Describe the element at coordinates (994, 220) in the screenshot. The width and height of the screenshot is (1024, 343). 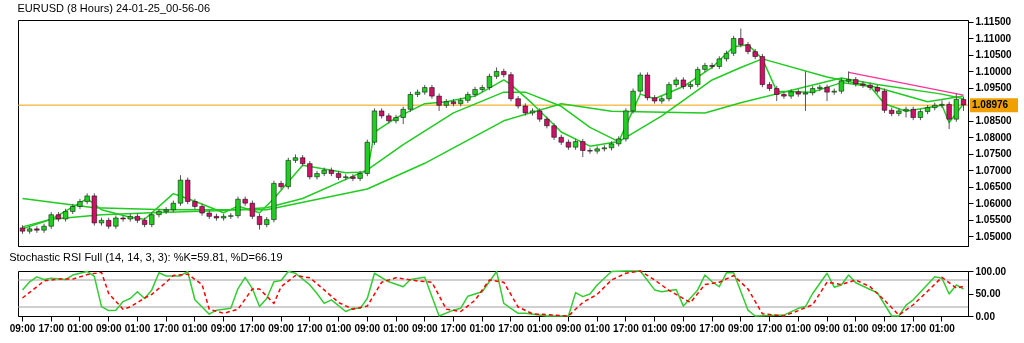
I see `y-tick-label: 1.05500` at that location.